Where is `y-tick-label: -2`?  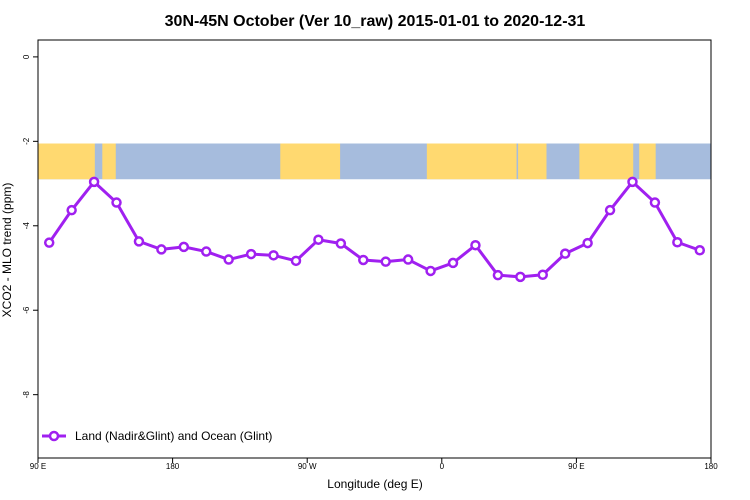 y-tick-label: -2 is located at coordinates (26, 141).